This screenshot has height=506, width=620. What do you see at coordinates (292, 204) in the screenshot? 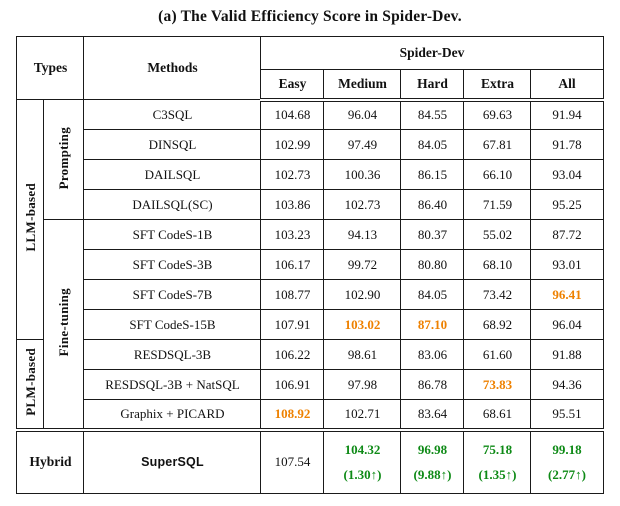
I see `score-cell: 103.86` at bounding box center [292, 204].